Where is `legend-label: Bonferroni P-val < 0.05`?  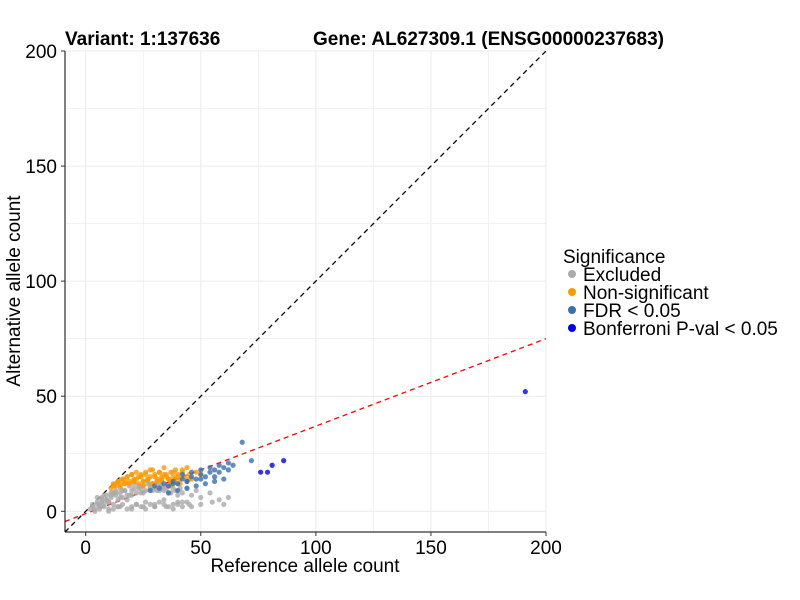
legend-label: Bonferroni P-val < 0.05 is located at coordinates (680, 329).